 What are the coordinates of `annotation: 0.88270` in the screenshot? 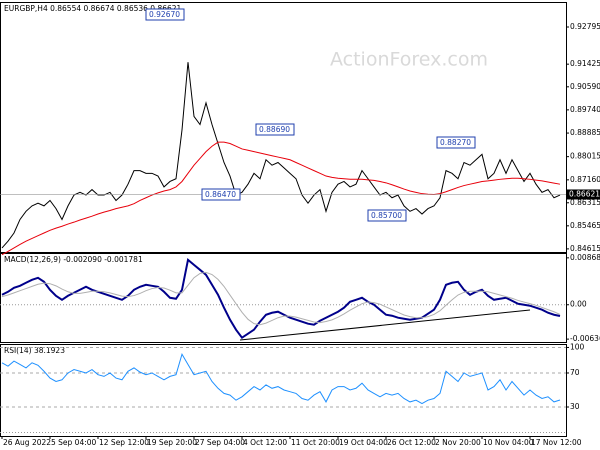 It's located at (455, 142).